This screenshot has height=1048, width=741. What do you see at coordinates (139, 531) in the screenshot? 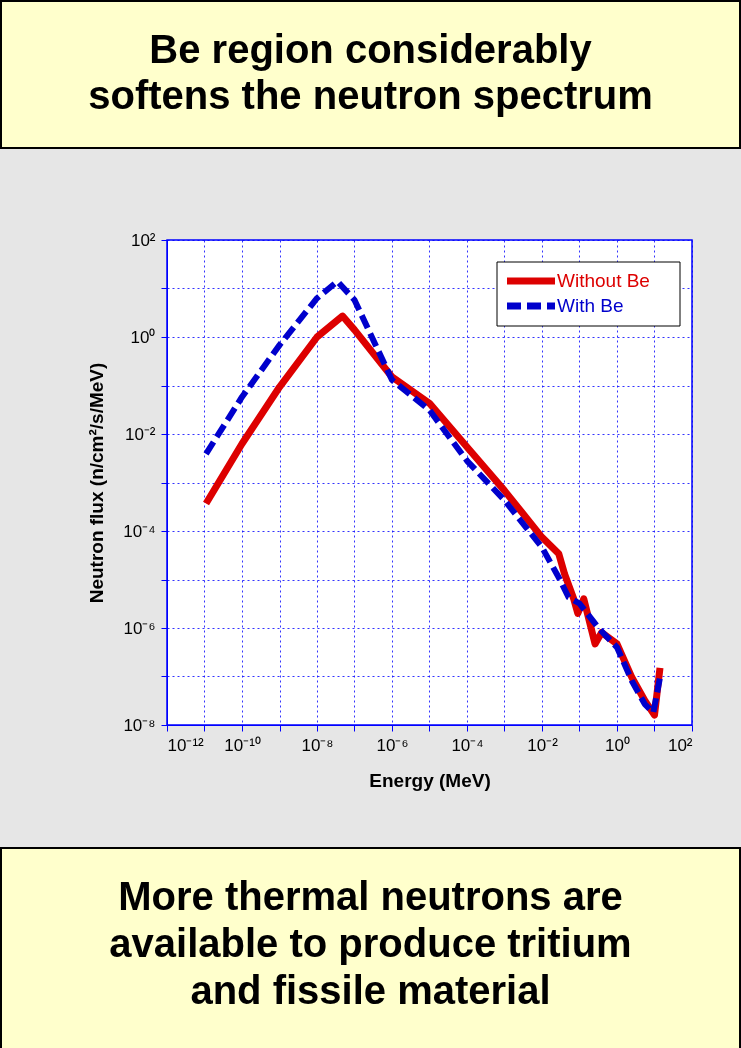
I see `y-tick-label: 10⁻⁴` at bounding box center [139, 531].